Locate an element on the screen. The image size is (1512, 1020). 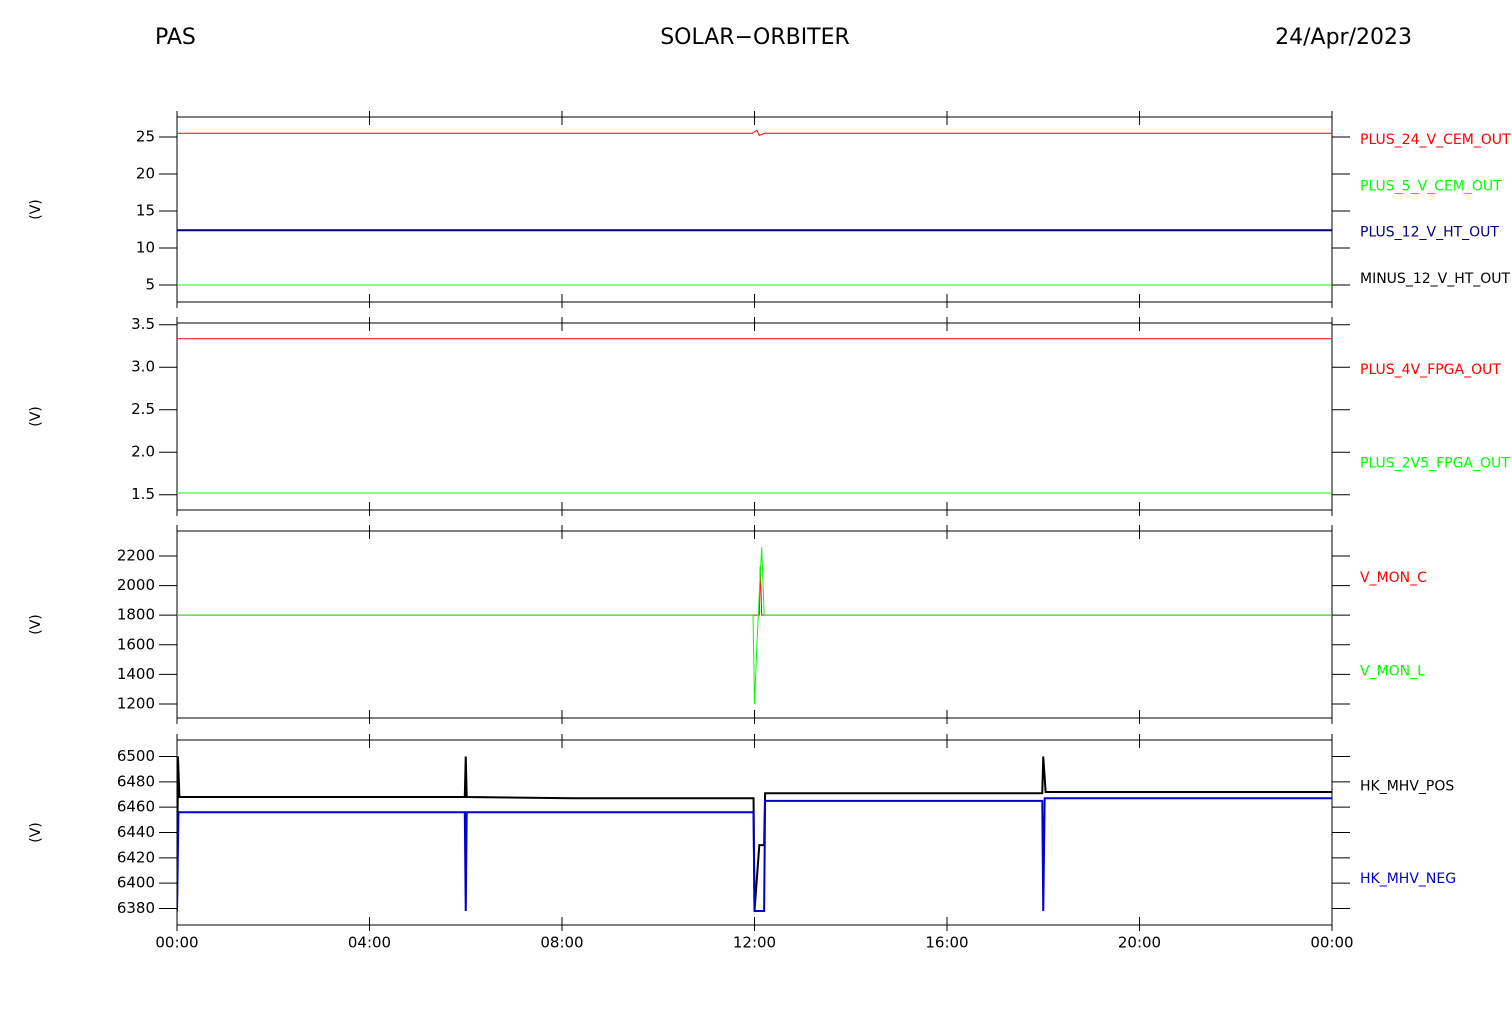
y-tick-label: 1800 is located at coordinates (136, 615).